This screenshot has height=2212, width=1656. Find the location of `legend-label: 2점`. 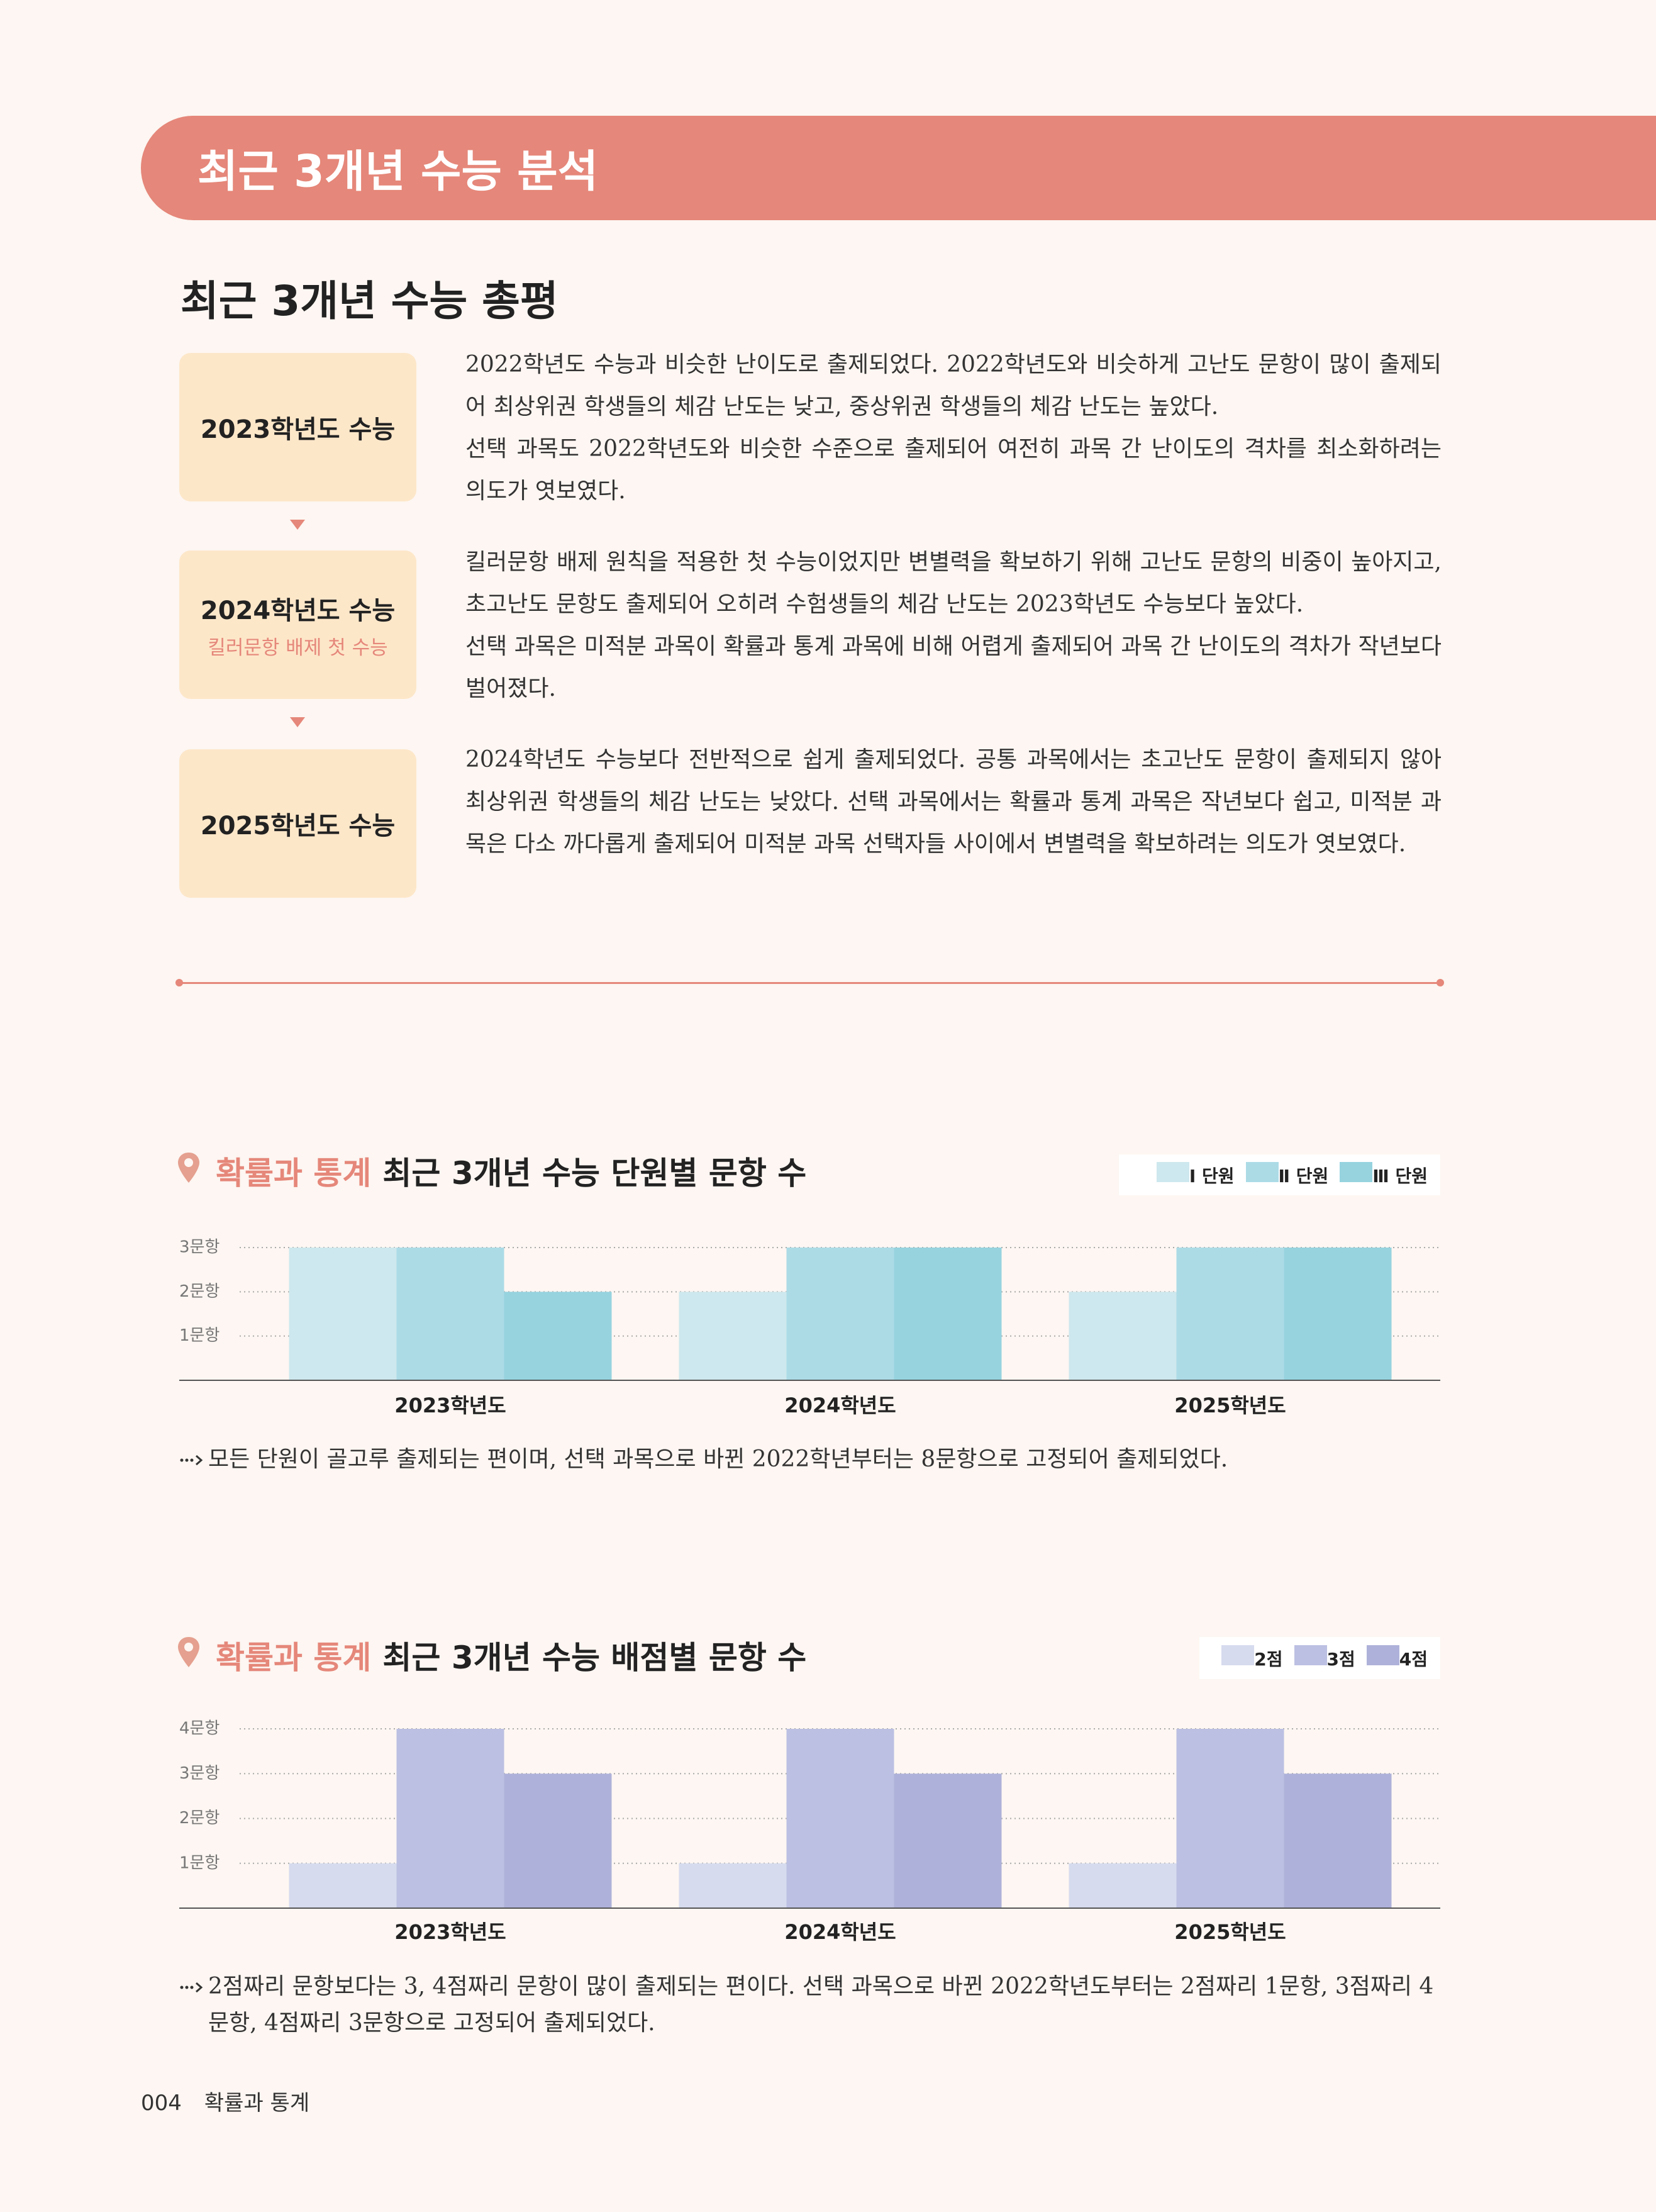

legend-label: 2점 is located at coordinates (1268, 1659).